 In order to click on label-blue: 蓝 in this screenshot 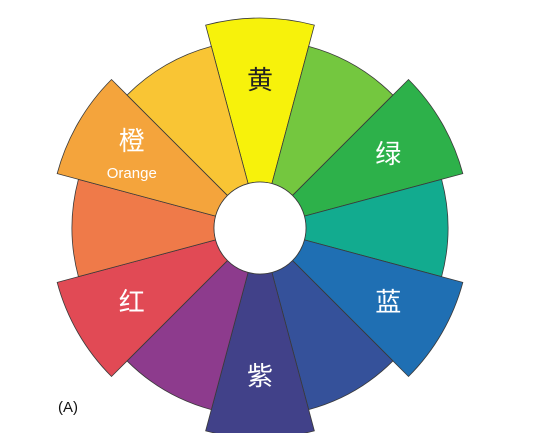, I will do `click(388, 303)`.